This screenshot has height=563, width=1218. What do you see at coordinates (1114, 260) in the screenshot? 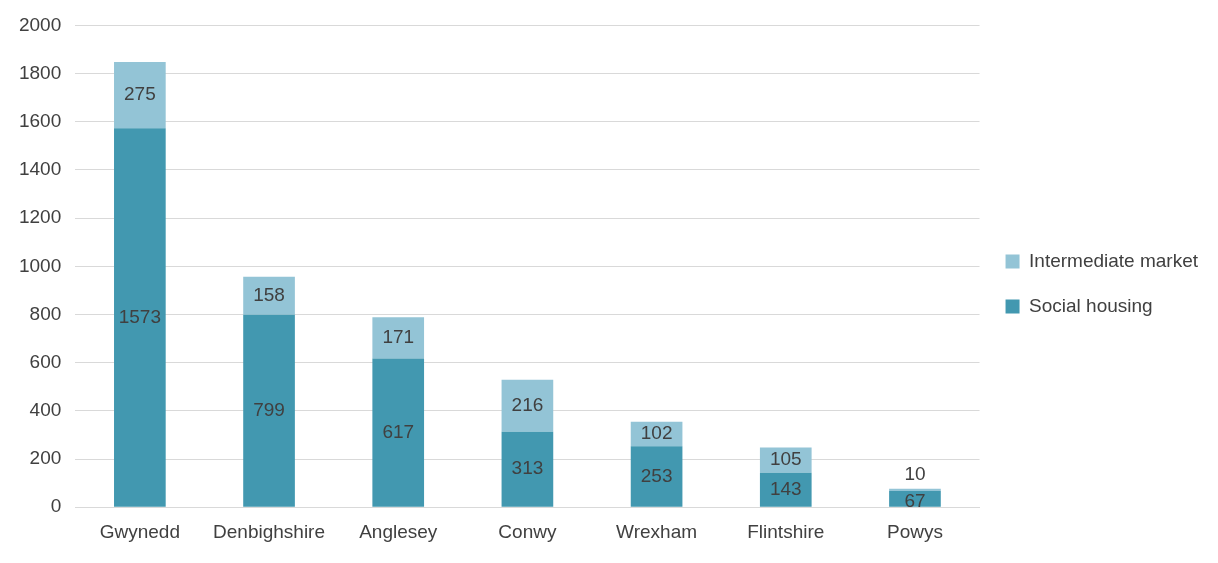
I see `legend-label: Intermediate market` at bounding box center [1114, 260].